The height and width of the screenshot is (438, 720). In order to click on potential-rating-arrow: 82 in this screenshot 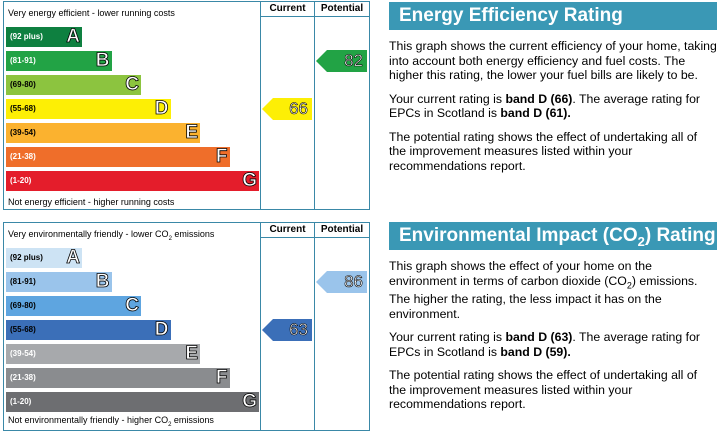, I will do `click(341, 61)`.